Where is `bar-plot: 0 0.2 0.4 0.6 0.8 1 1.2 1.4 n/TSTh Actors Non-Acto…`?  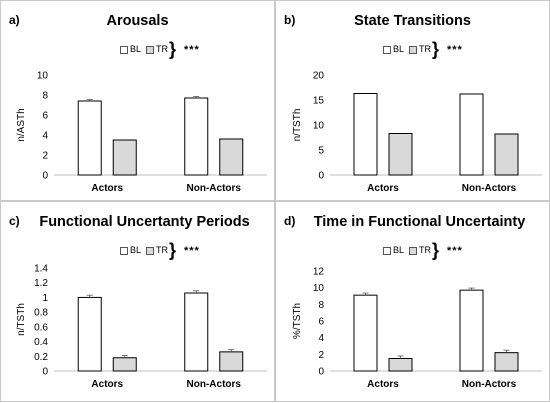
bar-plot: 0 0.2 0.4 0.6 0.8 1 1.2 1.4 n/TSTh Actors Non-Acto… is located at coordinates (141, 327).